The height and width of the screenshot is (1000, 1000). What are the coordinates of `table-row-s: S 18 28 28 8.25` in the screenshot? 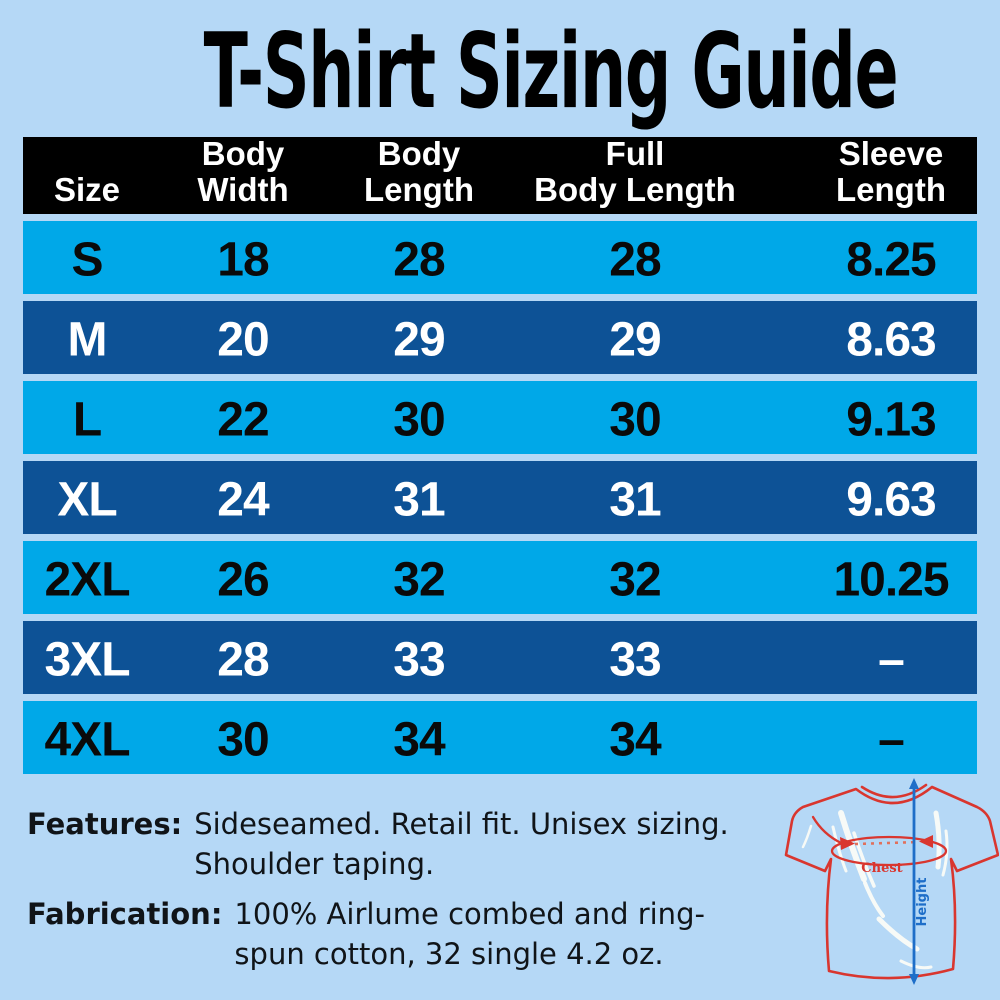 It's located at (500, 257).